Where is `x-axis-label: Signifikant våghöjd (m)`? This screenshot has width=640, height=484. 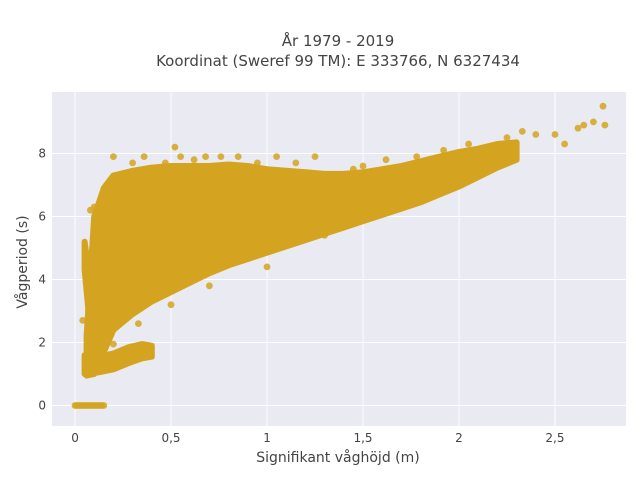
x-axis-label: Signifikant våghöjd (m) is located at coordinates (337, 457).